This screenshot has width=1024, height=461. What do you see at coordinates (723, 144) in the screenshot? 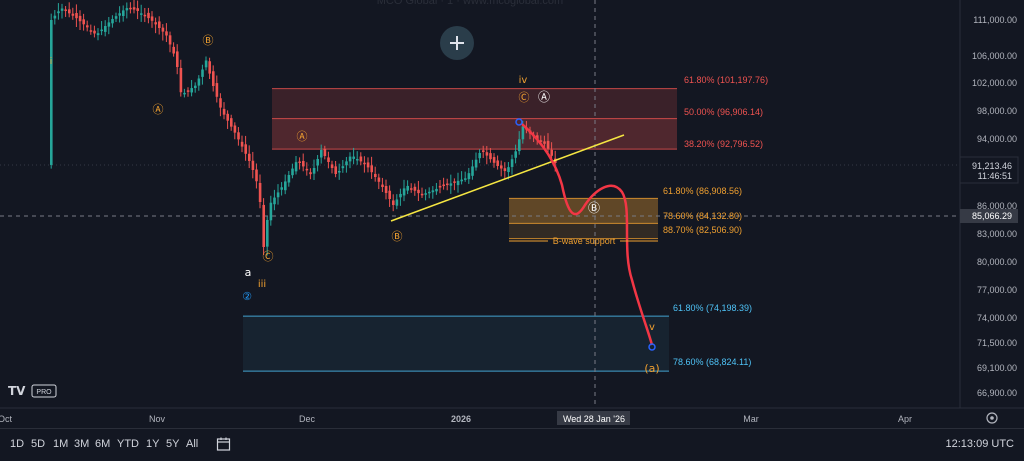
I see `fib-level-label: 38.20% (92,796.52)` at bounding box center [723, 144].